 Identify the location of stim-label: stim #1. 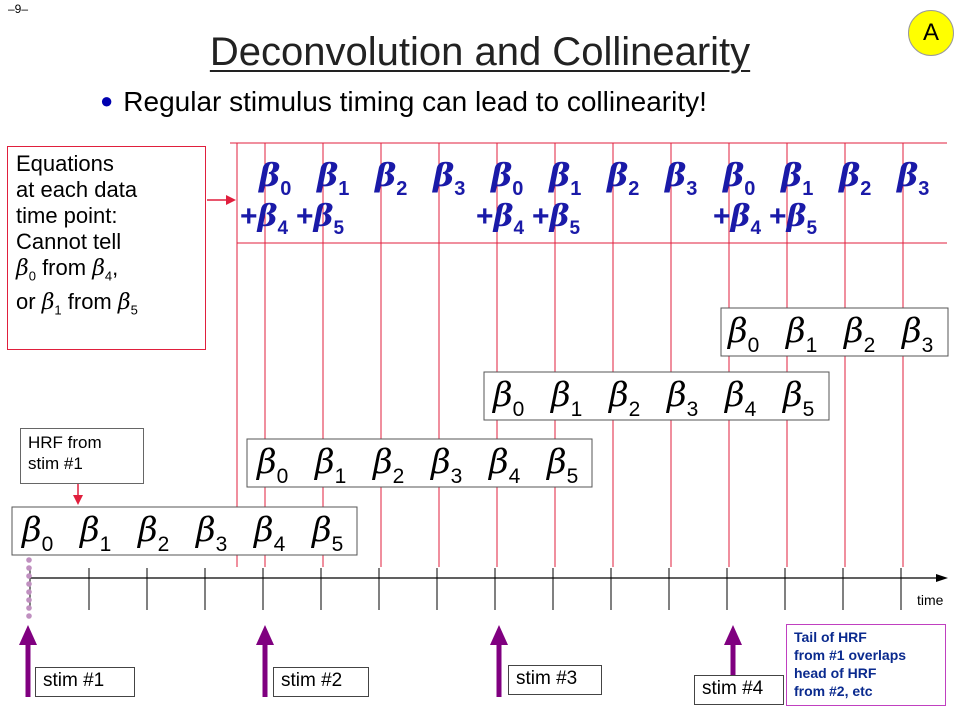
(85, 682).